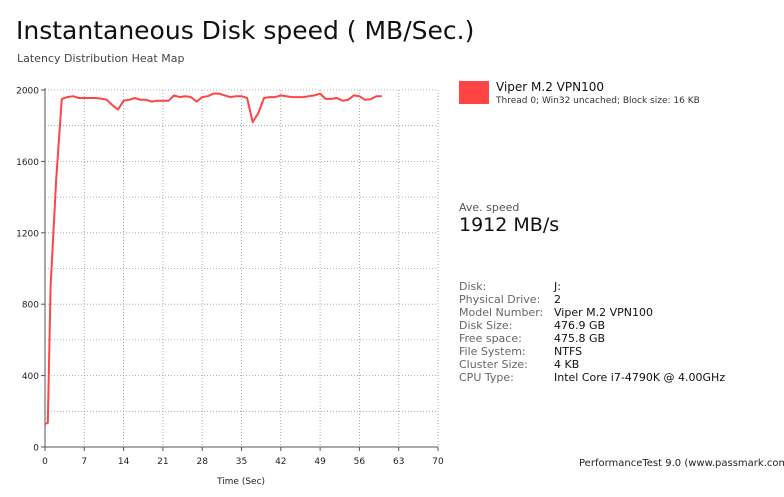  Describe the element at coordinates (580, 325) in the screenshot. I see `info-value: 476.9 GB` at that location.